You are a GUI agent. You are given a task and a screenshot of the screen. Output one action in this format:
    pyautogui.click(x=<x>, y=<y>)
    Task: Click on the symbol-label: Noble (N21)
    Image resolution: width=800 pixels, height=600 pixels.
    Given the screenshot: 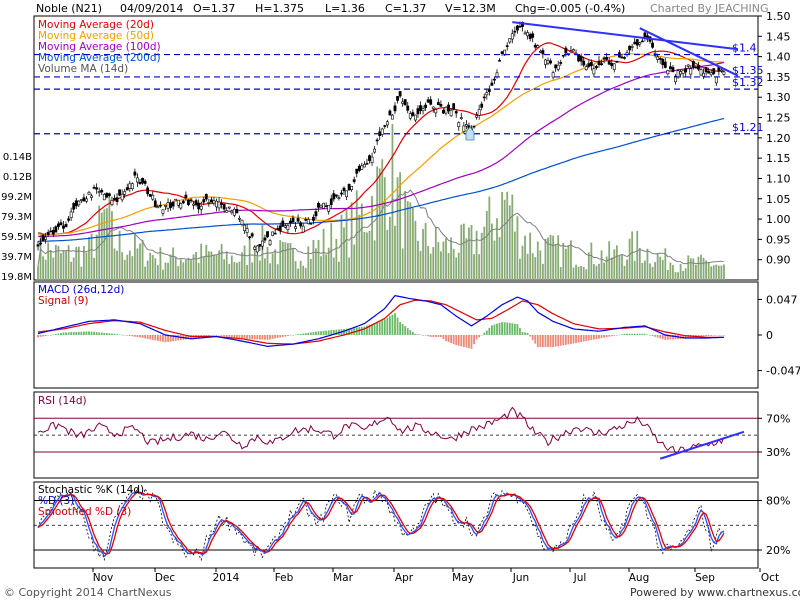 What is the action you would take?
    pyautogui.click(x=69, y=8)
    